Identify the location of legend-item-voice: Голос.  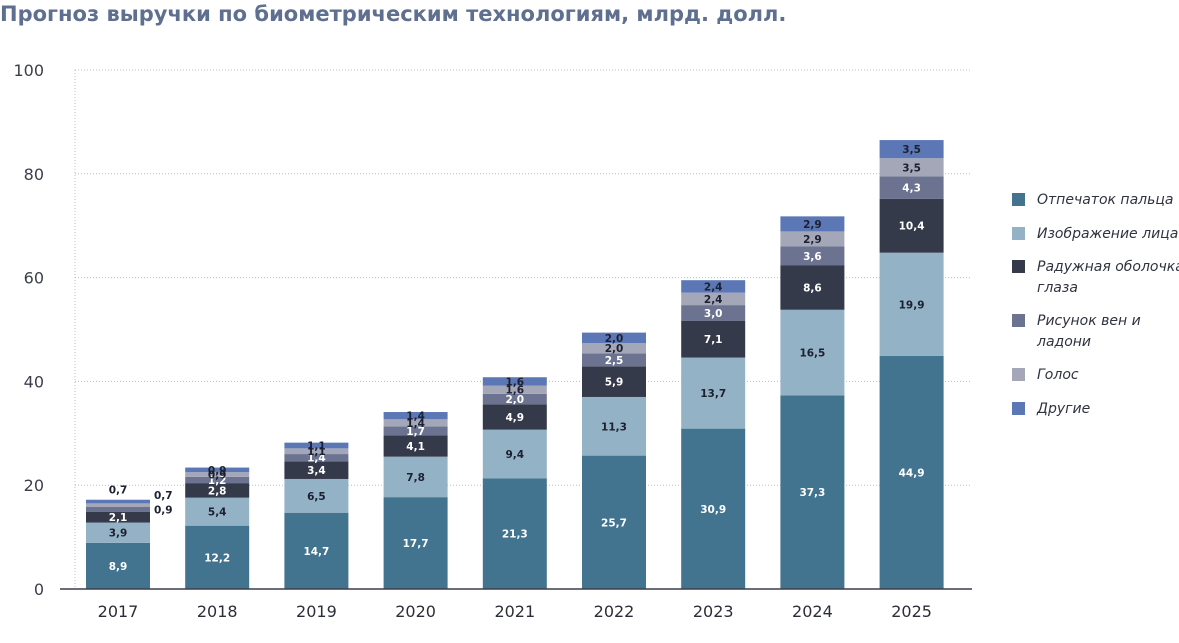
(1095, 375).